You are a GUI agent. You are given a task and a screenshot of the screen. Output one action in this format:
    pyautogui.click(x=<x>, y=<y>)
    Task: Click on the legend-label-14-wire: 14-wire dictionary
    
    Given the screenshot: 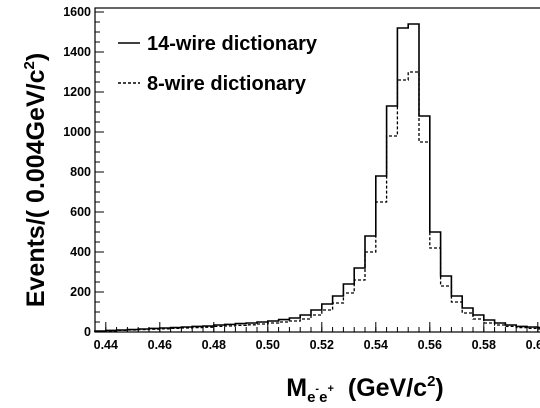 What is the action you would take?
    pyautogui.click(x=232, y=44)
    